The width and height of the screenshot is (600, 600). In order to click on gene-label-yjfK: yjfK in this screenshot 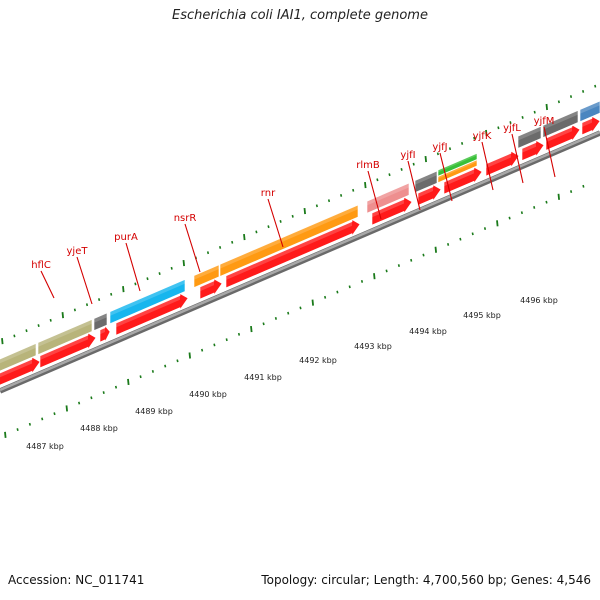, I will do `click(482, 136)`.